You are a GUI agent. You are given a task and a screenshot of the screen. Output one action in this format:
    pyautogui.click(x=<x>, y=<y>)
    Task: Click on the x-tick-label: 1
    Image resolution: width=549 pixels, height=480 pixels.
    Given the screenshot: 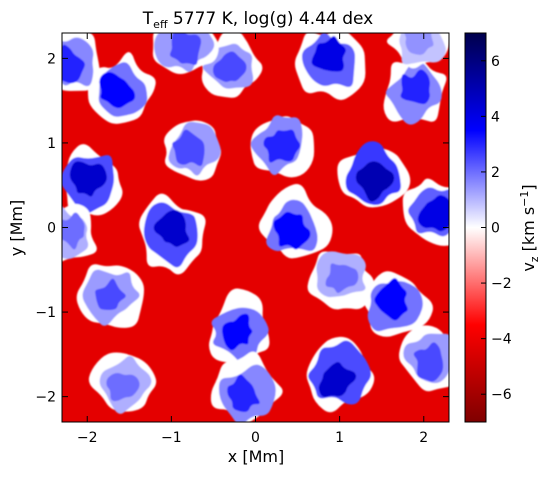 What is the action you would take?
    pyautogui.click(x=339, y=438)
    